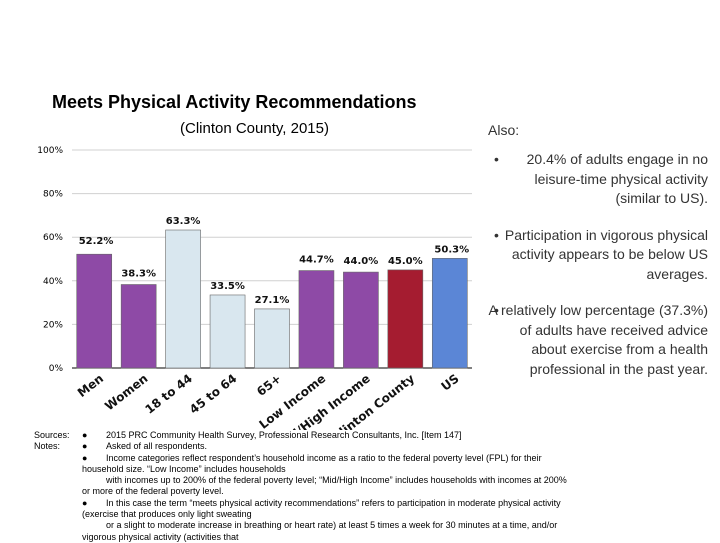 The height and width of the screenshot is (543, 720). Describe the element at coordinates (213, 393) in the screenshot. I see `category-label: 45 to 64` at that location.